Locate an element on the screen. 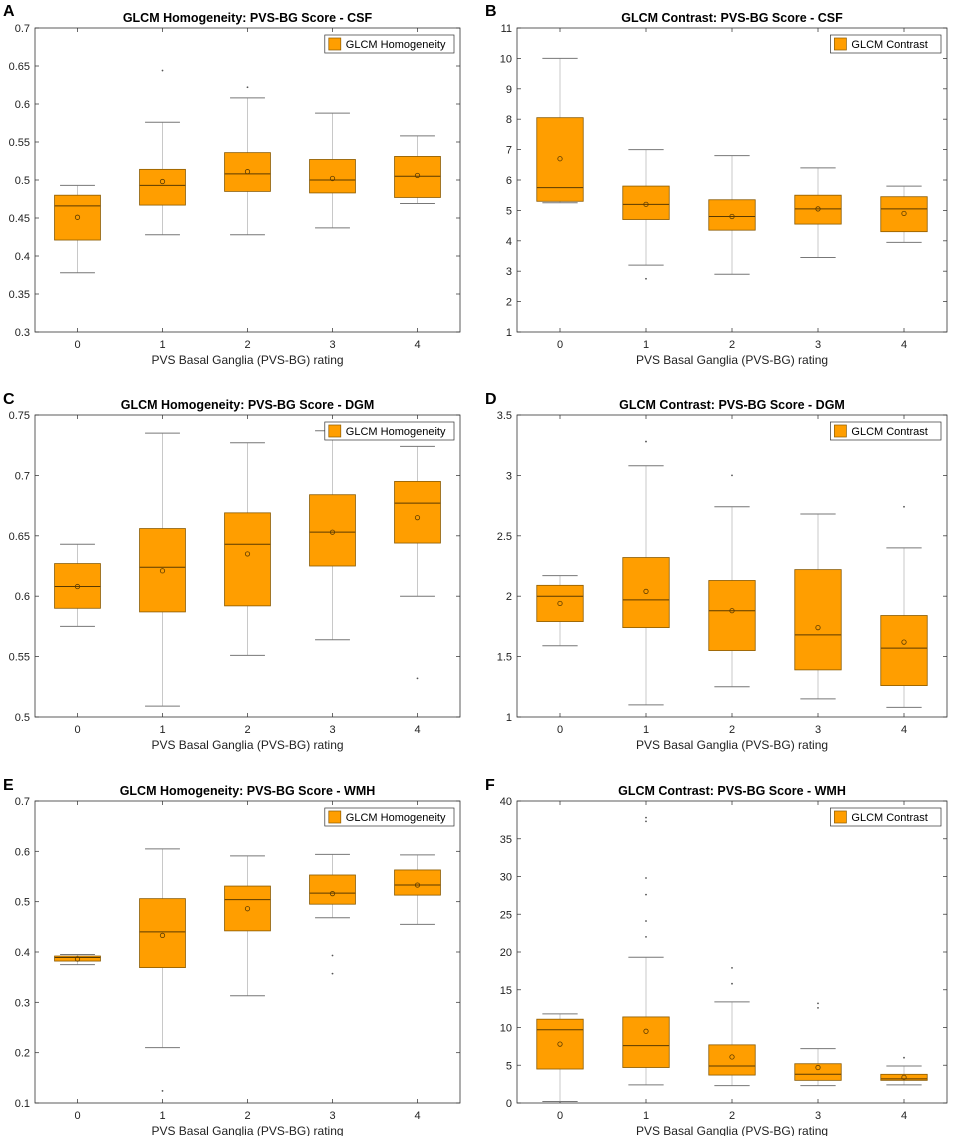  y-tick-label: 5 is located at coordinates (509, 211).